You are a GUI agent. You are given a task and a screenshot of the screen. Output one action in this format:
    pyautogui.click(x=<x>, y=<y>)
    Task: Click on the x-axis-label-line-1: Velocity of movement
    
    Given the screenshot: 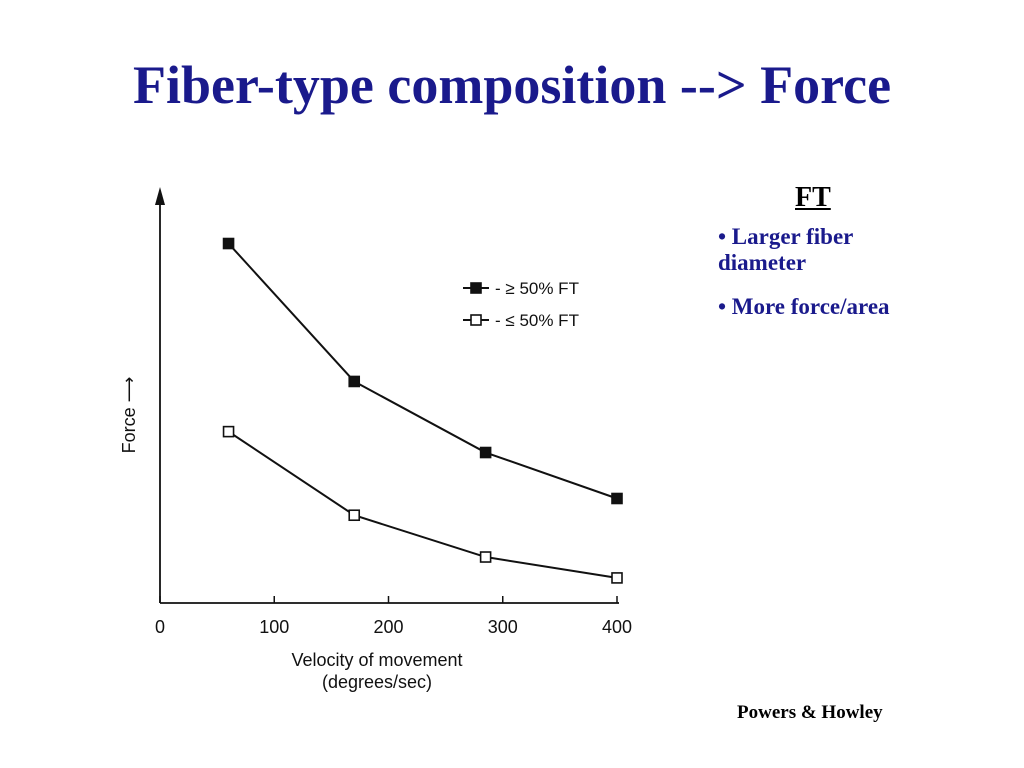 What is the action you would take?
    pyautogui.click(x=376, y=660)
    